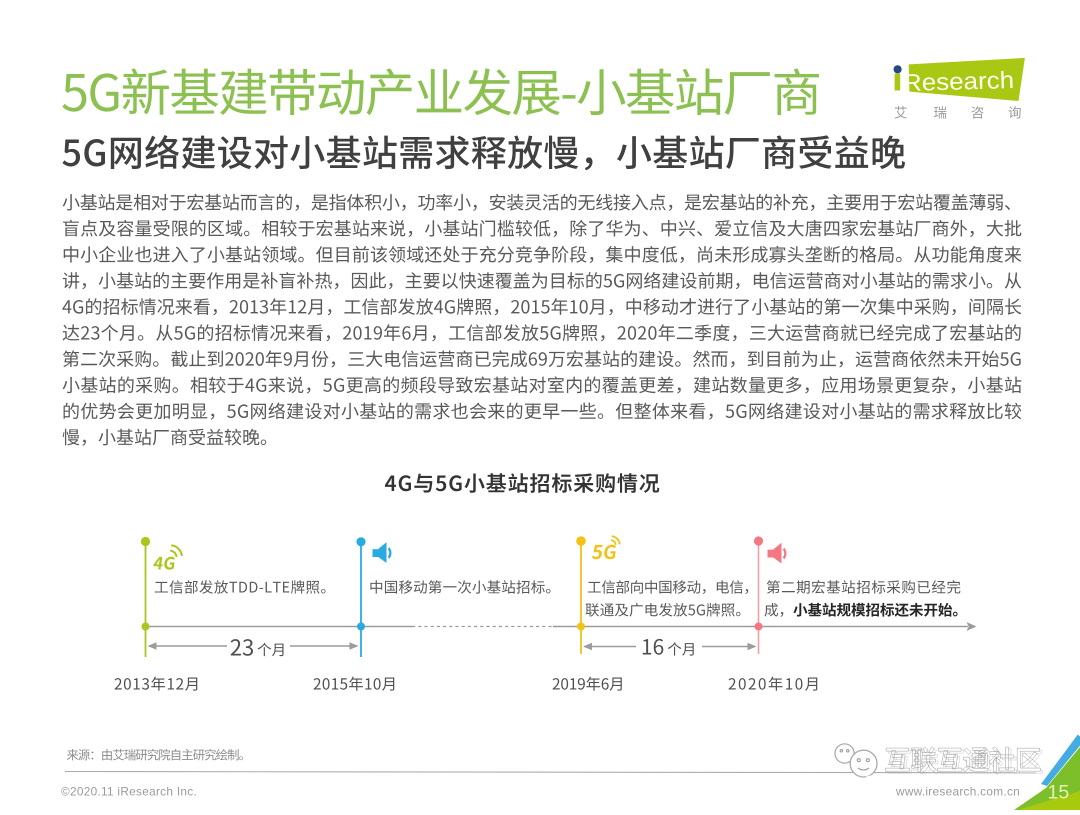 Image resolution: width=1080 pixels, height=815 pixels. I want to click on svg-text: Research, so click(959, 82).